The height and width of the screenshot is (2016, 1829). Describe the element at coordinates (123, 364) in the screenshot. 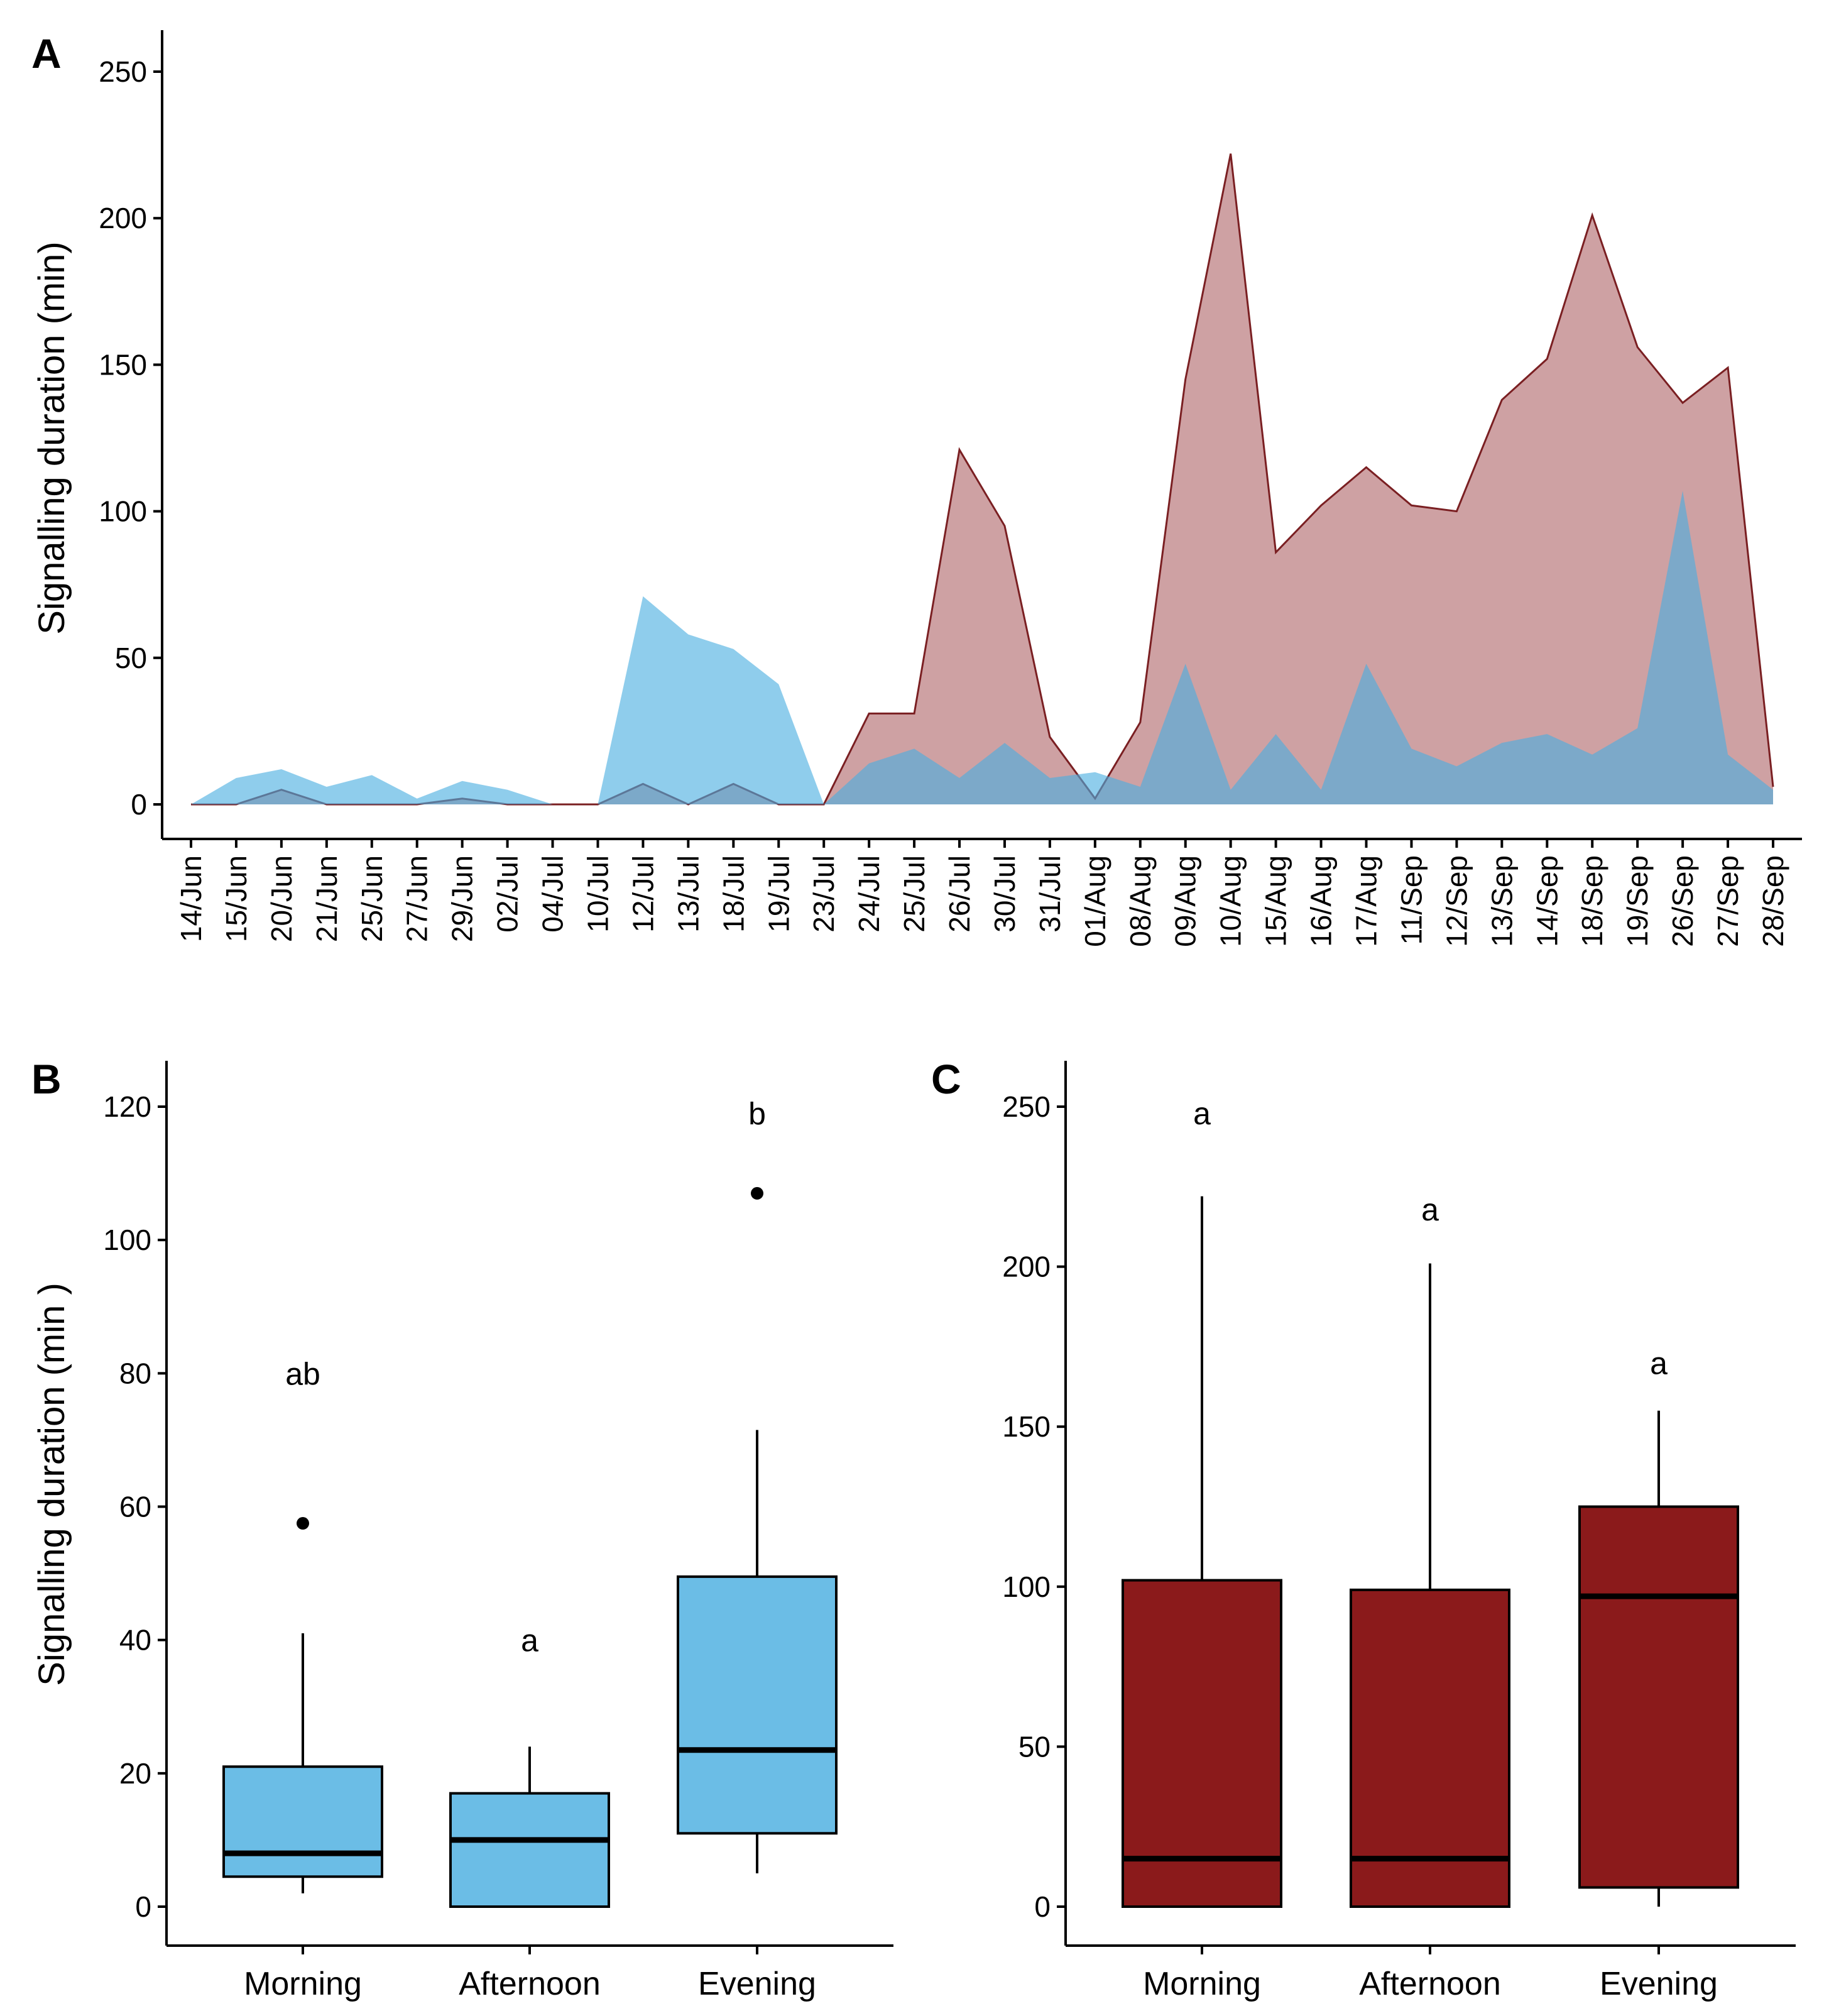

I see `panel-a-y-tick-label: 150` at that location.